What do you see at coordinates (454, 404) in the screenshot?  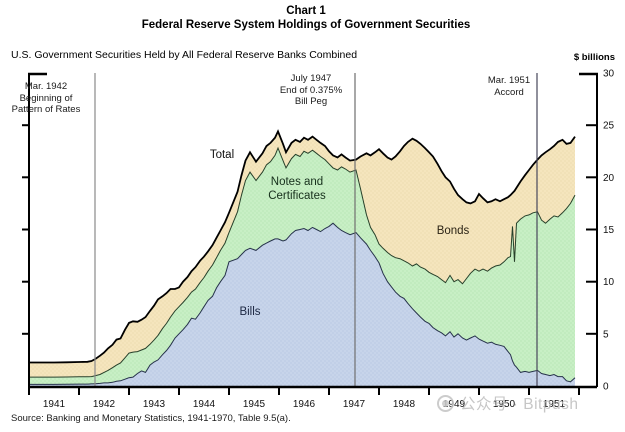 I see `x-tick-label: 1949` at bounding box center [454, 404].